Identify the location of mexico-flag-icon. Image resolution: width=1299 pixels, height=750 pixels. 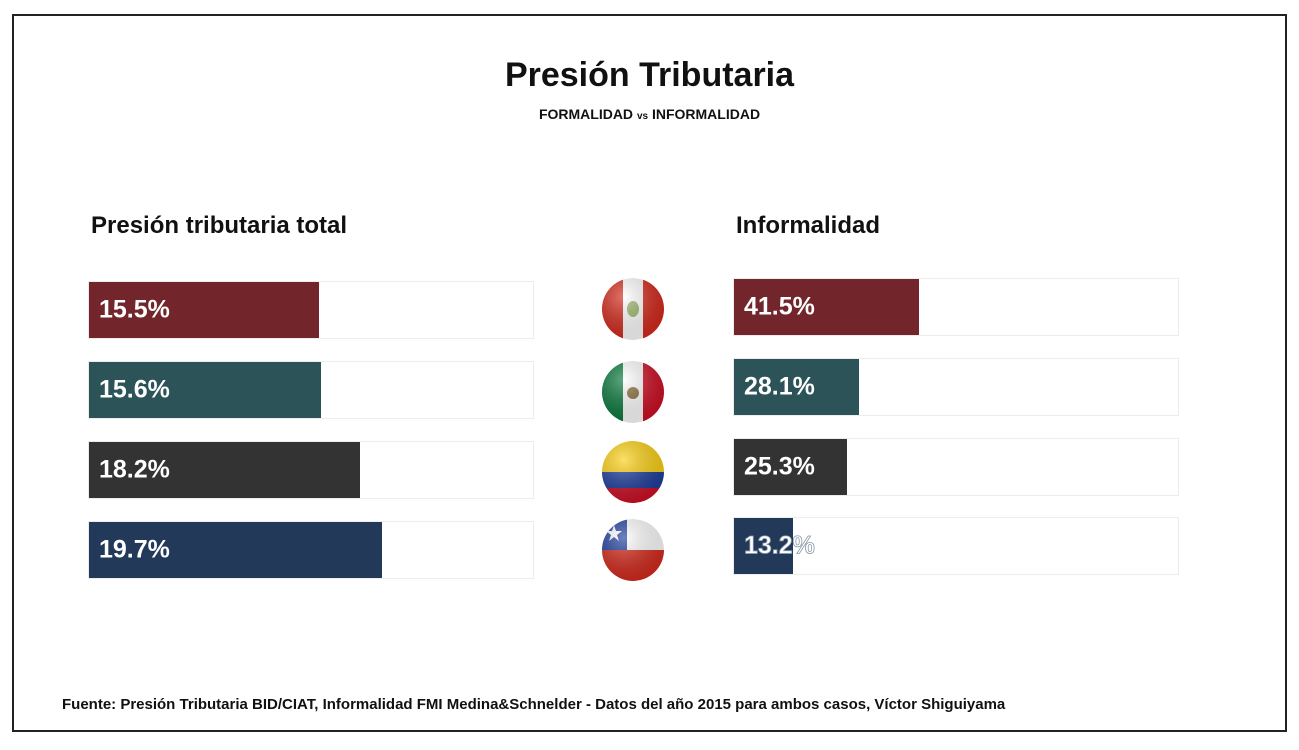
(633, 392).